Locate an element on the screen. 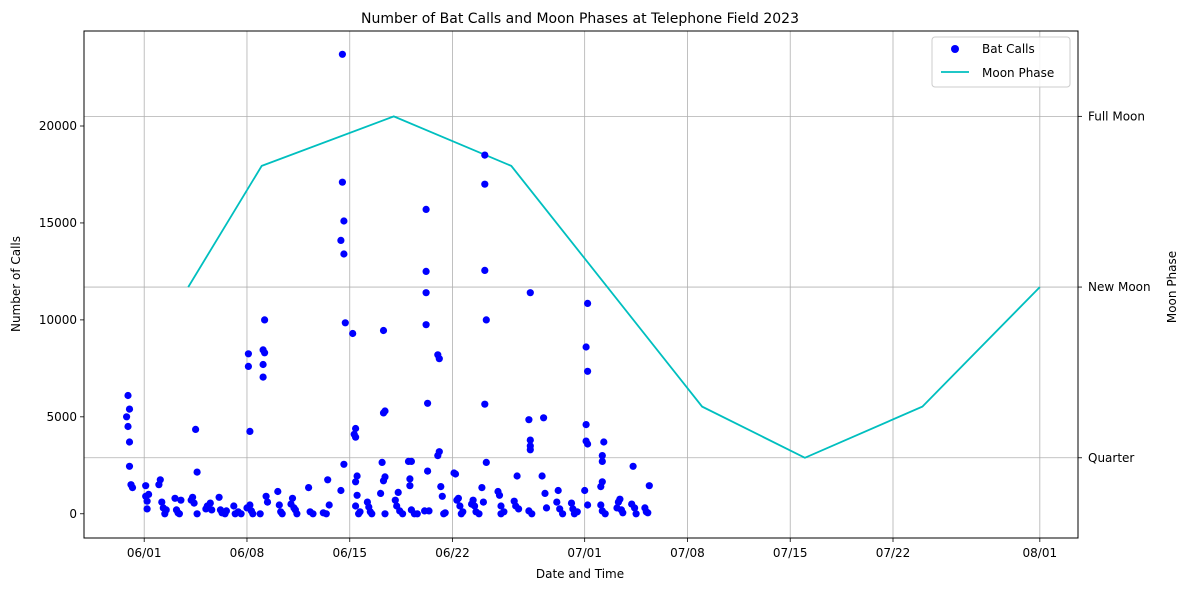  legend-bat-calls-label: Bat Calls is located at coordinates (1008, 49).